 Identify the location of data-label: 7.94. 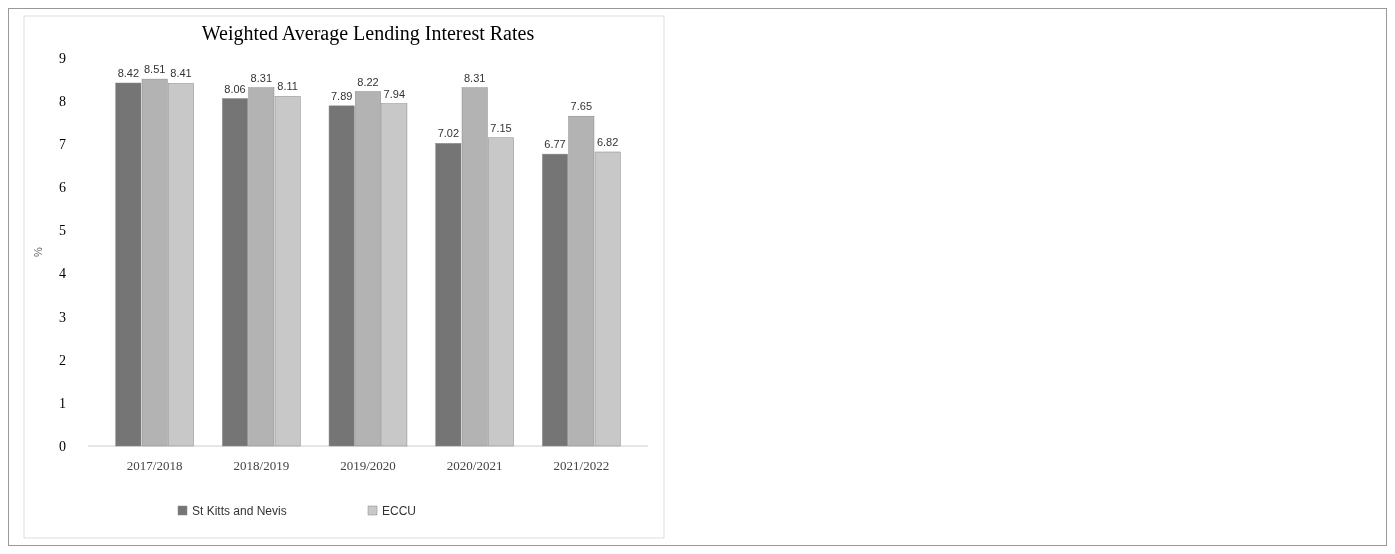
(394, 93).